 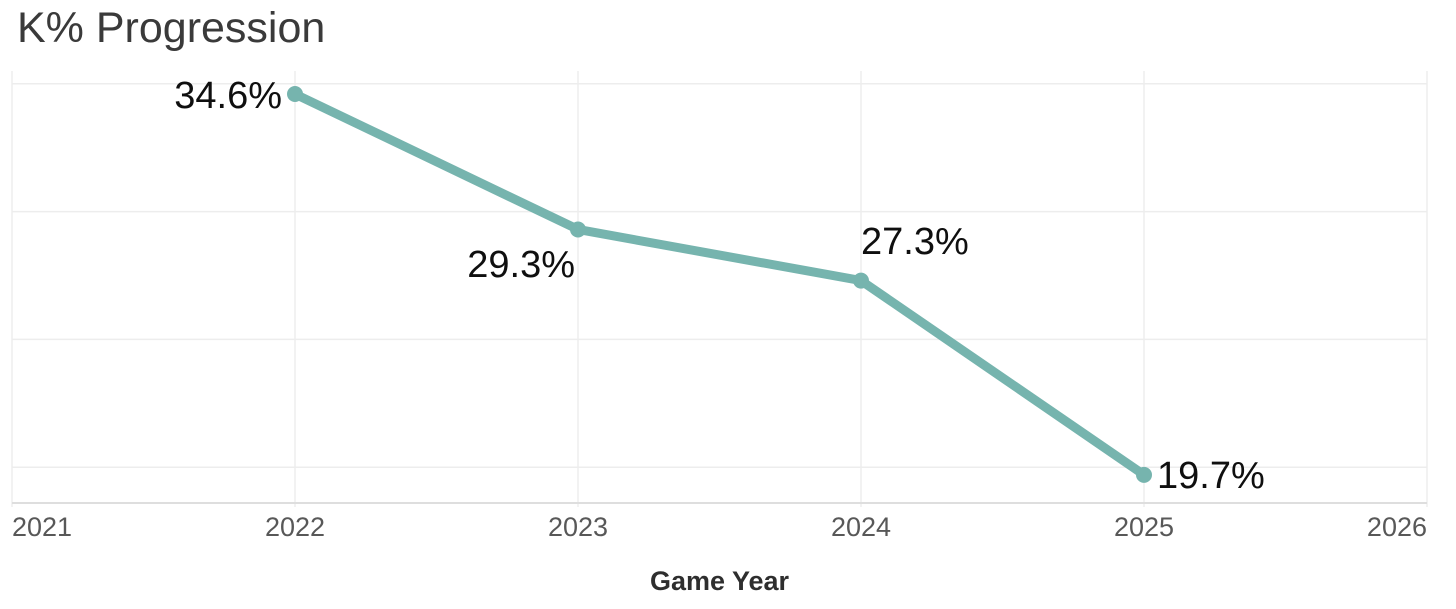 What do you see at coordinates (521, 265) in the screenshot?
I see `data-point-label: 29.3%` at bounding box center [521, 265].